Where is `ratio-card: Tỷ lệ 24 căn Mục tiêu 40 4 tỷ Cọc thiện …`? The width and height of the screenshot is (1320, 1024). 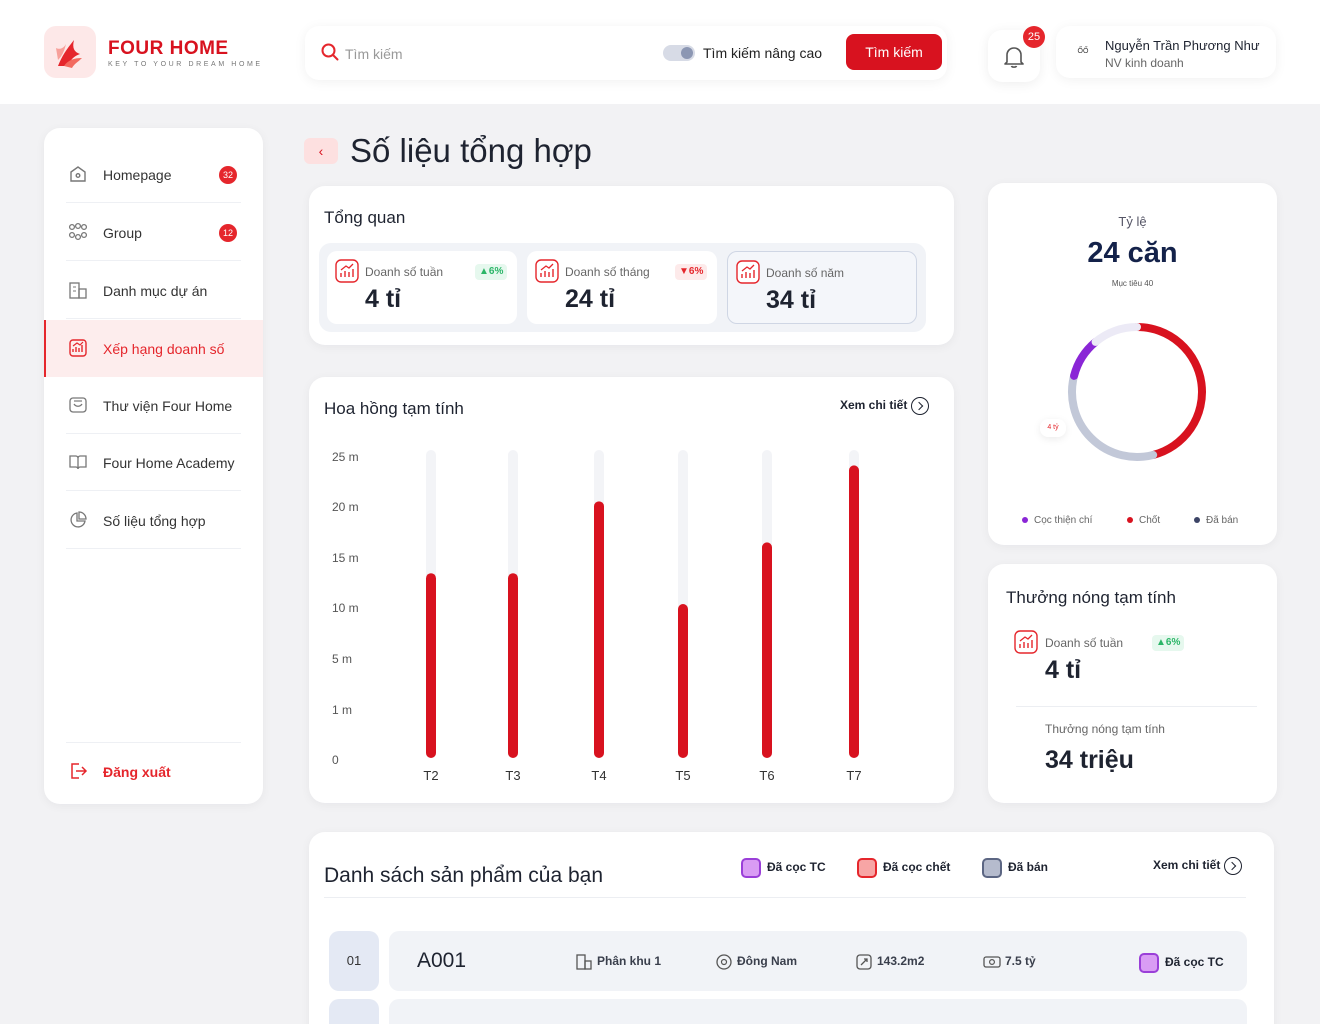 ratio-card: Tỷ lệ 24 căn Mục tiêu 40 4 tỷ Cọc thiện … is located at coordinates (1132, 364).